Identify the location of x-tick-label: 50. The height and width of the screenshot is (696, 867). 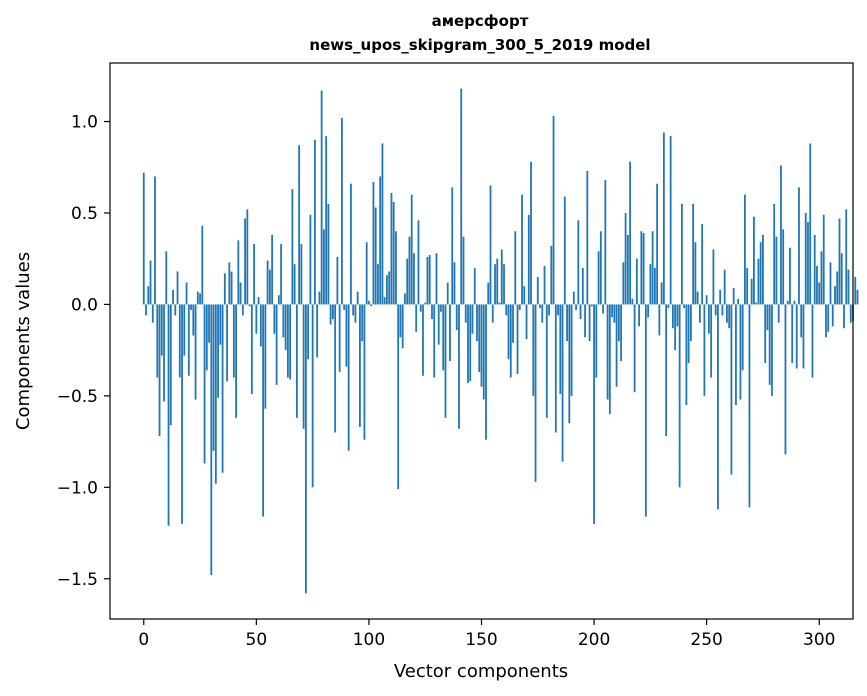
(257, 640).